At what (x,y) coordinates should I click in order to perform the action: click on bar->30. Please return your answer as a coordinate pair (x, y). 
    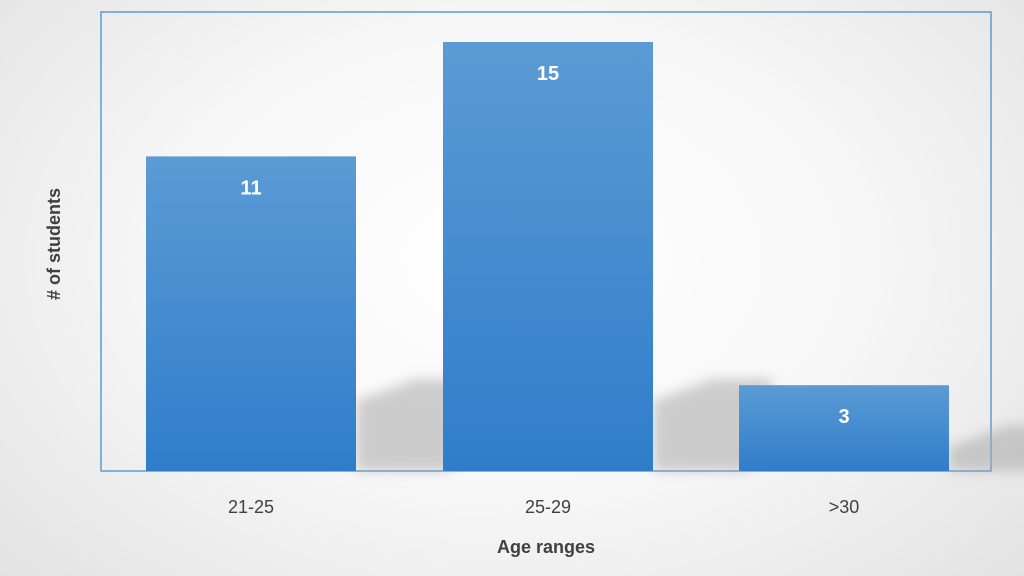
    Looking at the image, I should click on (844, 428).